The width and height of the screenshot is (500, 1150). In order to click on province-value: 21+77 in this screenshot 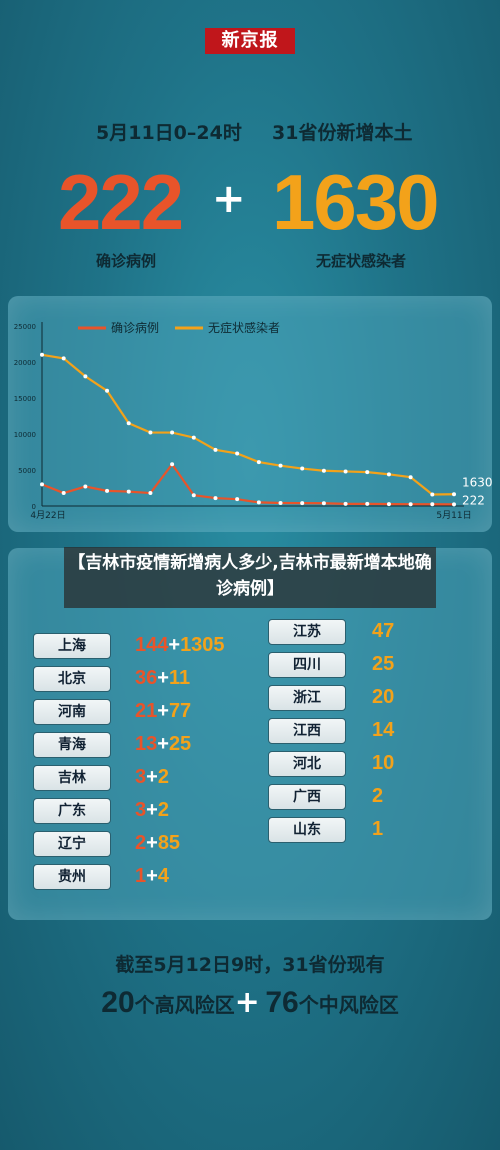, I will do `click(163, 711)`.